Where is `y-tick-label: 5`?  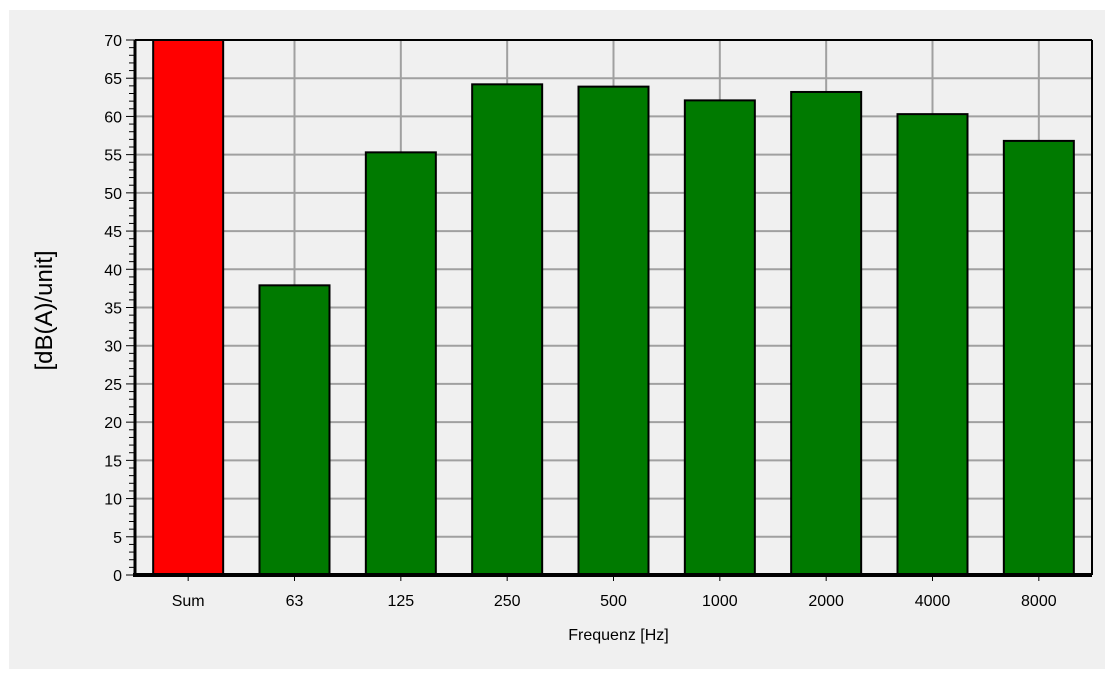
y-tick-label: 5 is located at coordinates (117, 538).